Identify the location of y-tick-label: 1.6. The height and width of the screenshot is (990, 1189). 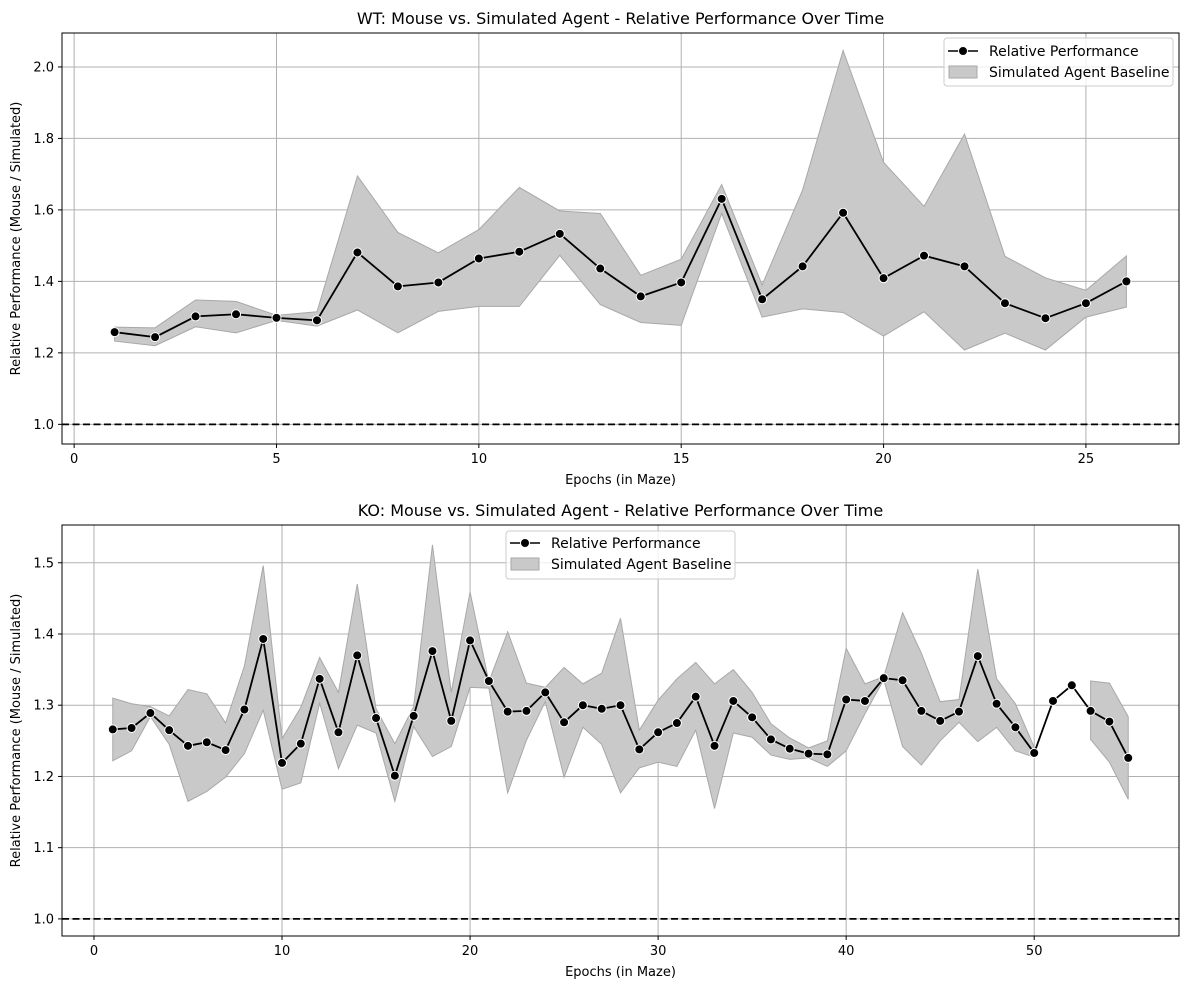
(43, 210).